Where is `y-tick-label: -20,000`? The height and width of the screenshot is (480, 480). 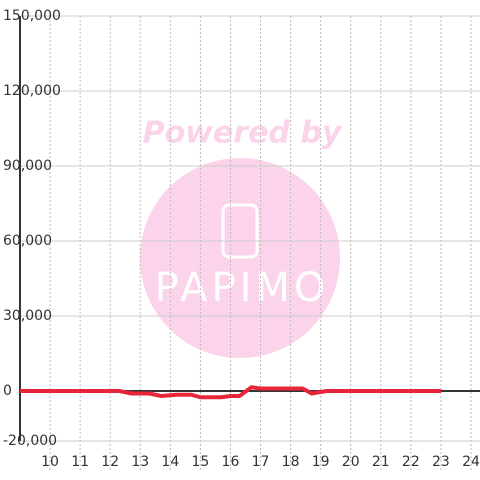
y-tick-label: -20,000 is located at coordinates (30, 441).